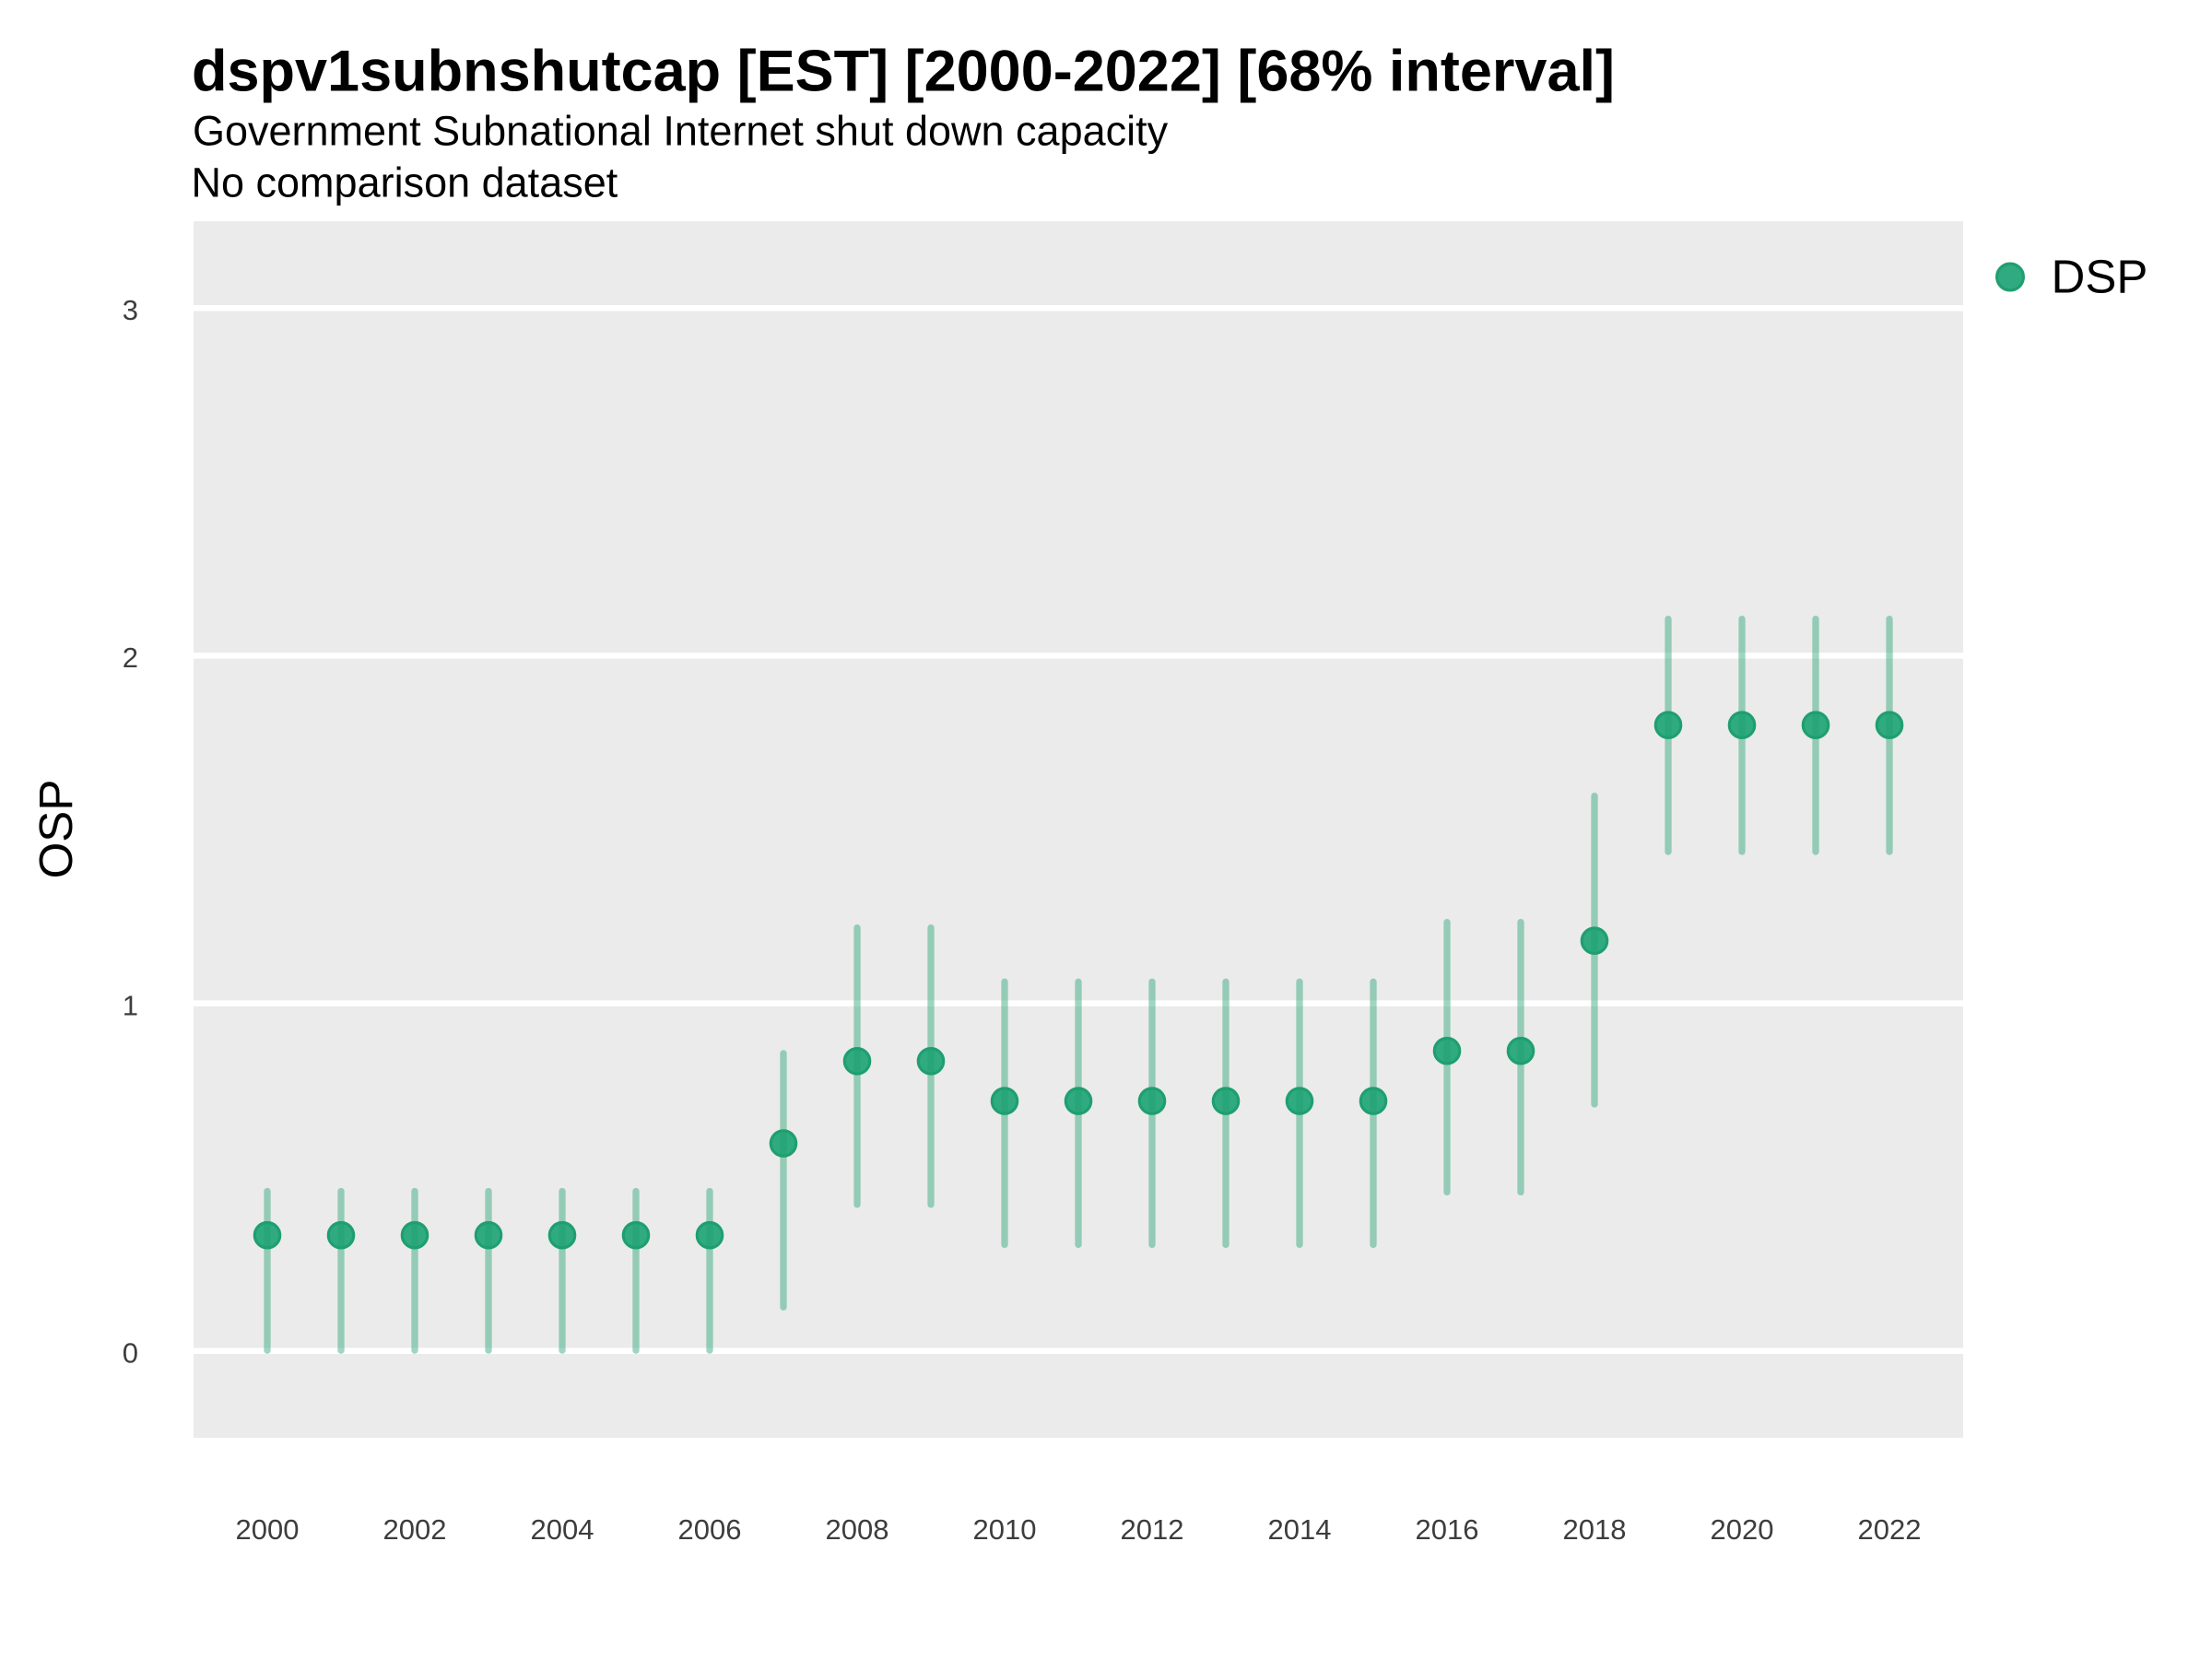 The height and width of the screenshot is (1659, 2212). What do you see at coordinates (1005, 1529) in the screenshot?
I see `svg-text: 2010` at bounding box center [1005, 1529].